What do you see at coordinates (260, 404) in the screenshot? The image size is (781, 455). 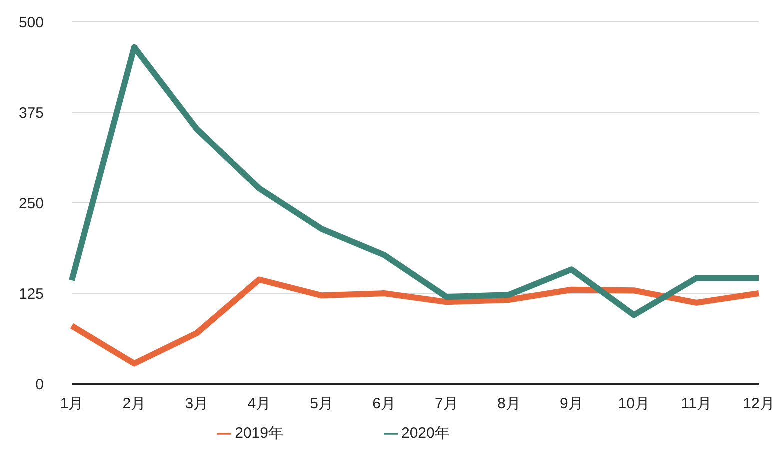 I see `x-tick-label: 4月` at bounding box center [260, 404].